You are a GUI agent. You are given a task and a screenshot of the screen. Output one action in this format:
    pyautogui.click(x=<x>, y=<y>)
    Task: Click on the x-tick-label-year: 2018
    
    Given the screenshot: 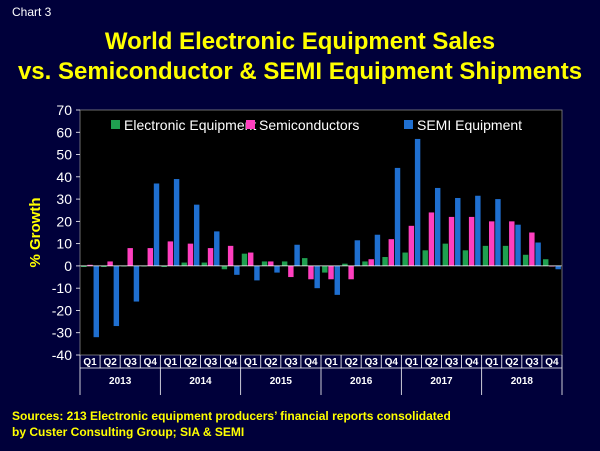 What is the action you would take?
    pyautogui.click(x=522, y=381)
    